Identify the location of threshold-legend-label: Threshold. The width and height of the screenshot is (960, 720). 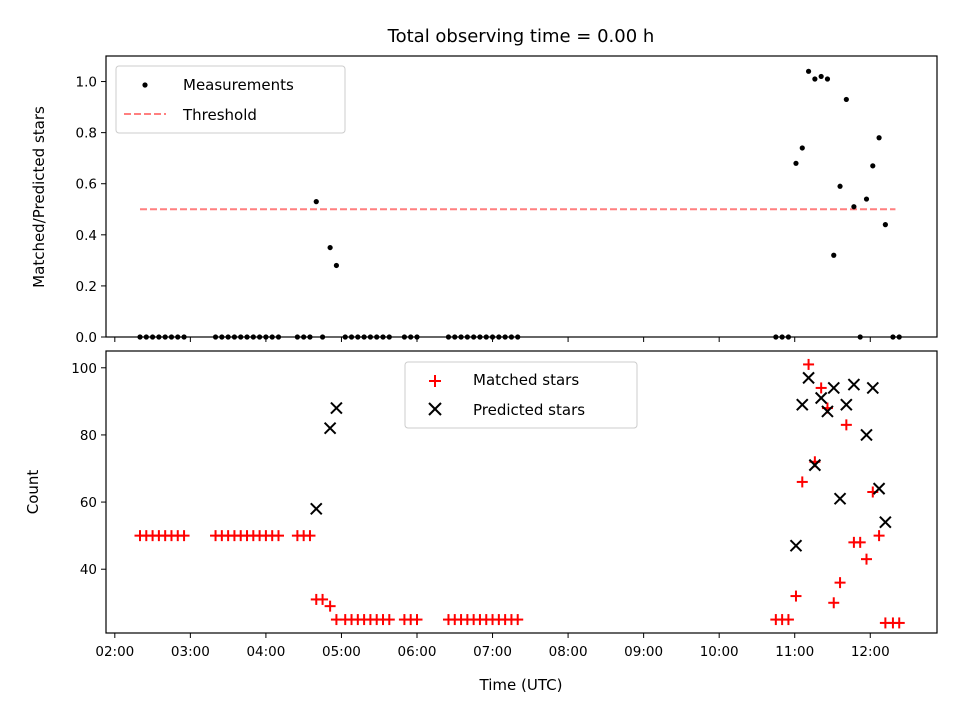
(219, 115).